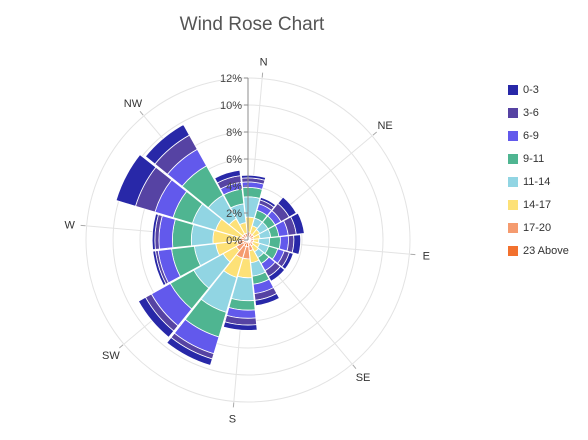  I want to click on legend-item: 14-17, so click(538, 204).